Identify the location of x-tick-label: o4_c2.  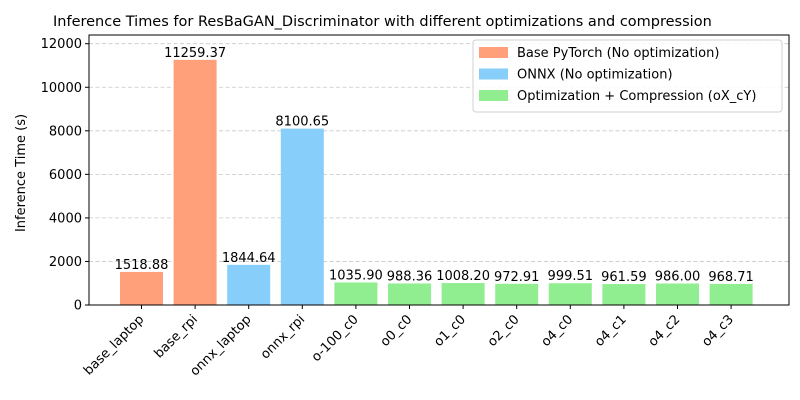
(665, 331).